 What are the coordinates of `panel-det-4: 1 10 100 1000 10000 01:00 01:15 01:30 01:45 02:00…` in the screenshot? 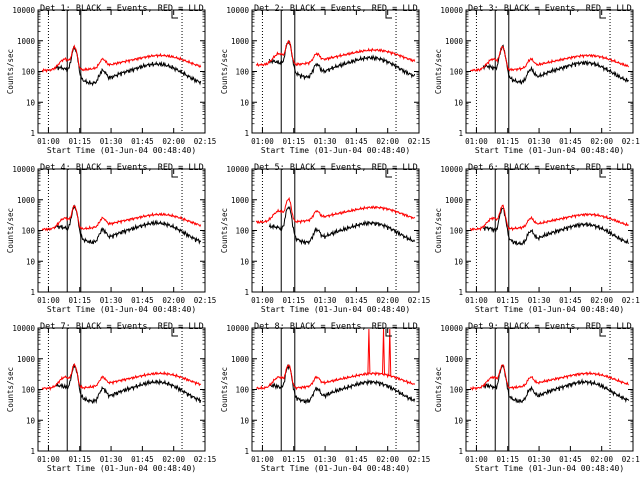 It's located at (111, 238).